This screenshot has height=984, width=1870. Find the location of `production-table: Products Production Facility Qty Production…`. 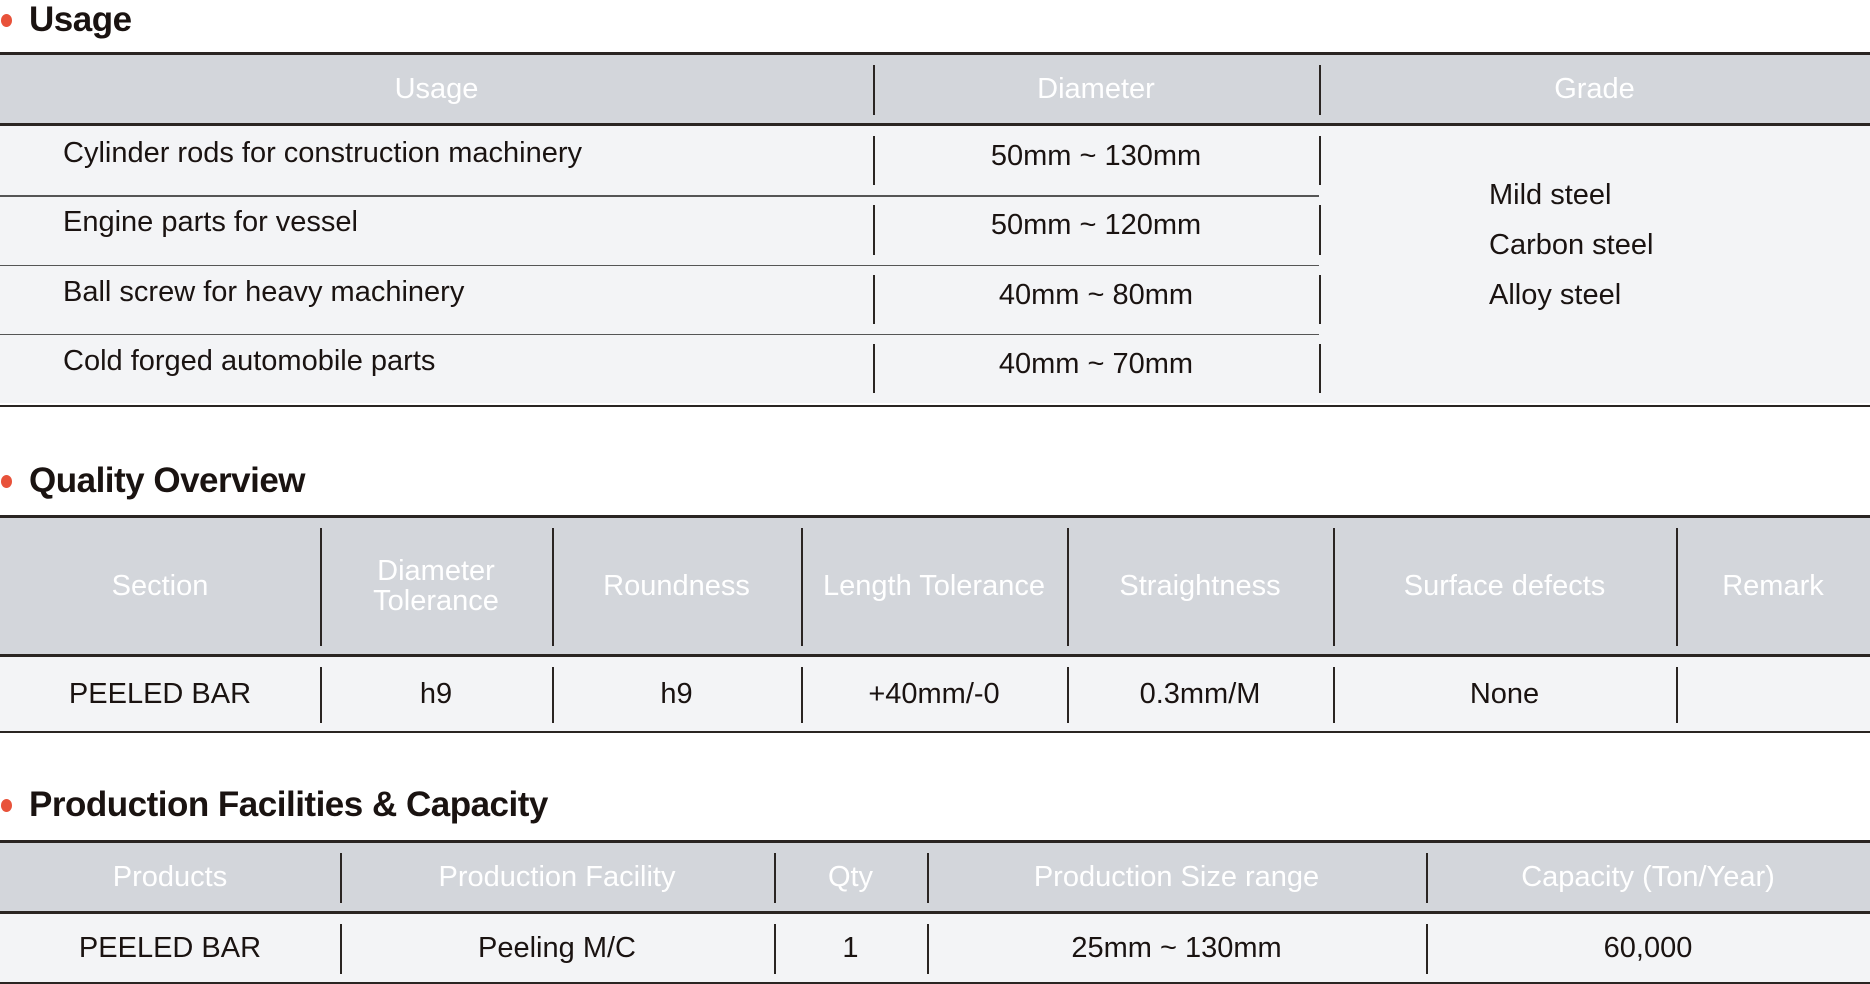

production-table: Products Production Facility Qty Production… is located at coordinates (935, 912).